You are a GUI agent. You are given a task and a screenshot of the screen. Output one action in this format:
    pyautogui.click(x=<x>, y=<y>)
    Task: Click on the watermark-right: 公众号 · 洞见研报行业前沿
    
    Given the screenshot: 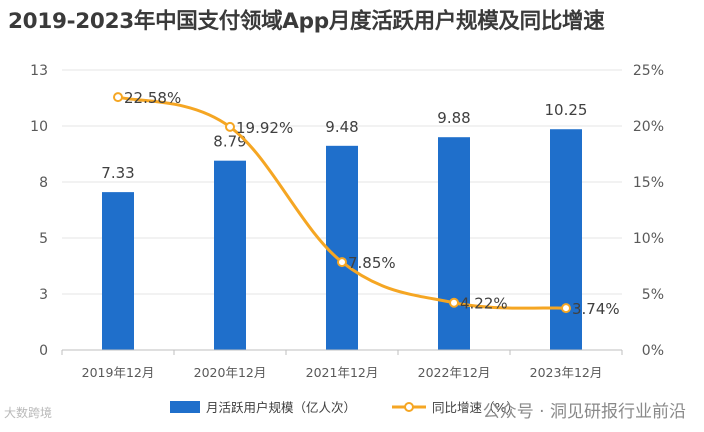 What is the action you would take?
    pyautogui.click(x=584, y=412)
    